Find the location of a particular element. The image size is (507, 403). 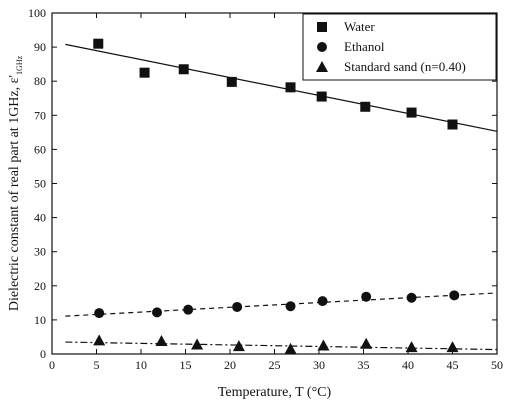

y-tick-label: 100 is located at coordinates (37, 13).